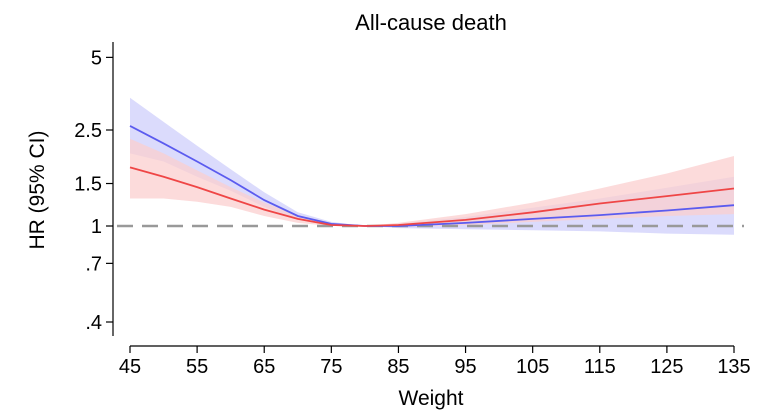  I want to click on y-tick-label: .4, so click(93, 323).